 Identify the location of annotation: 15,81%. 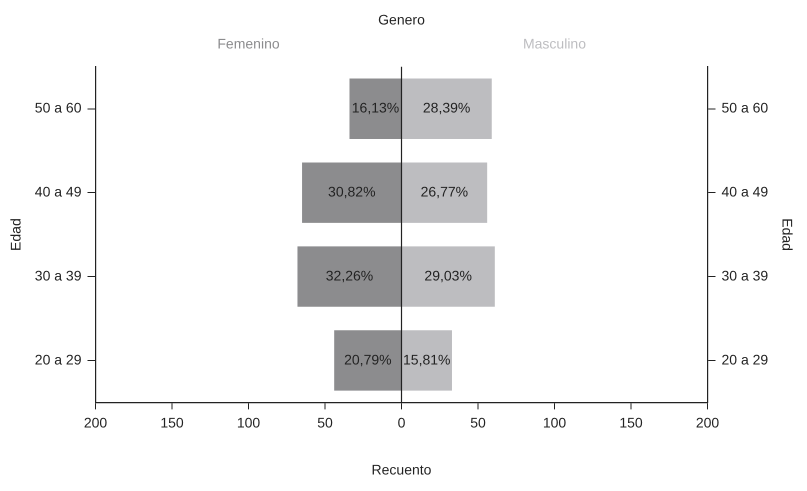
(426, 359).